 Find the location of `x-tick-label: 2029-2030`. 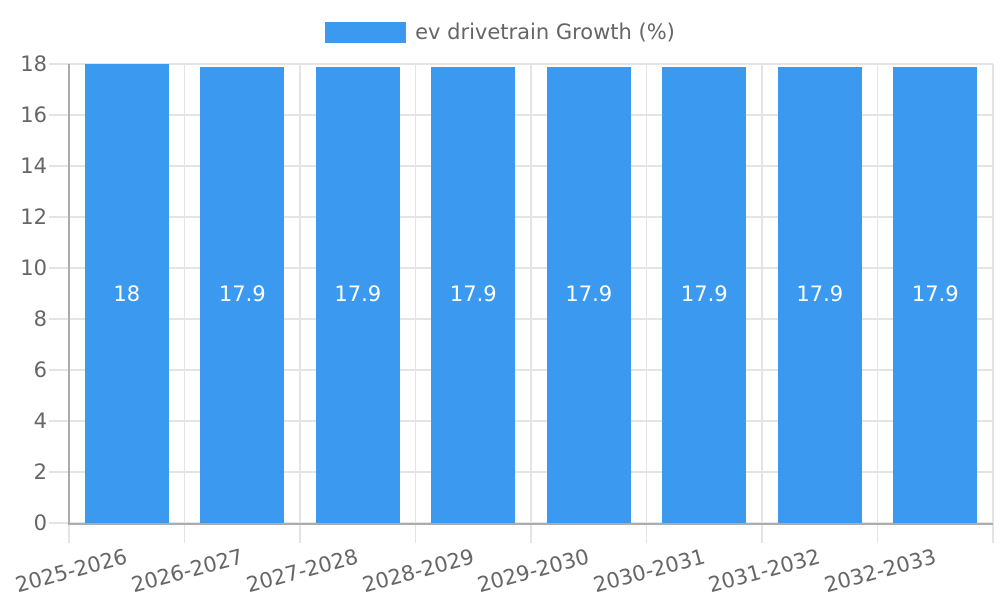

x-tick-label: 2029-2030 is located at coordinates (533, 571).